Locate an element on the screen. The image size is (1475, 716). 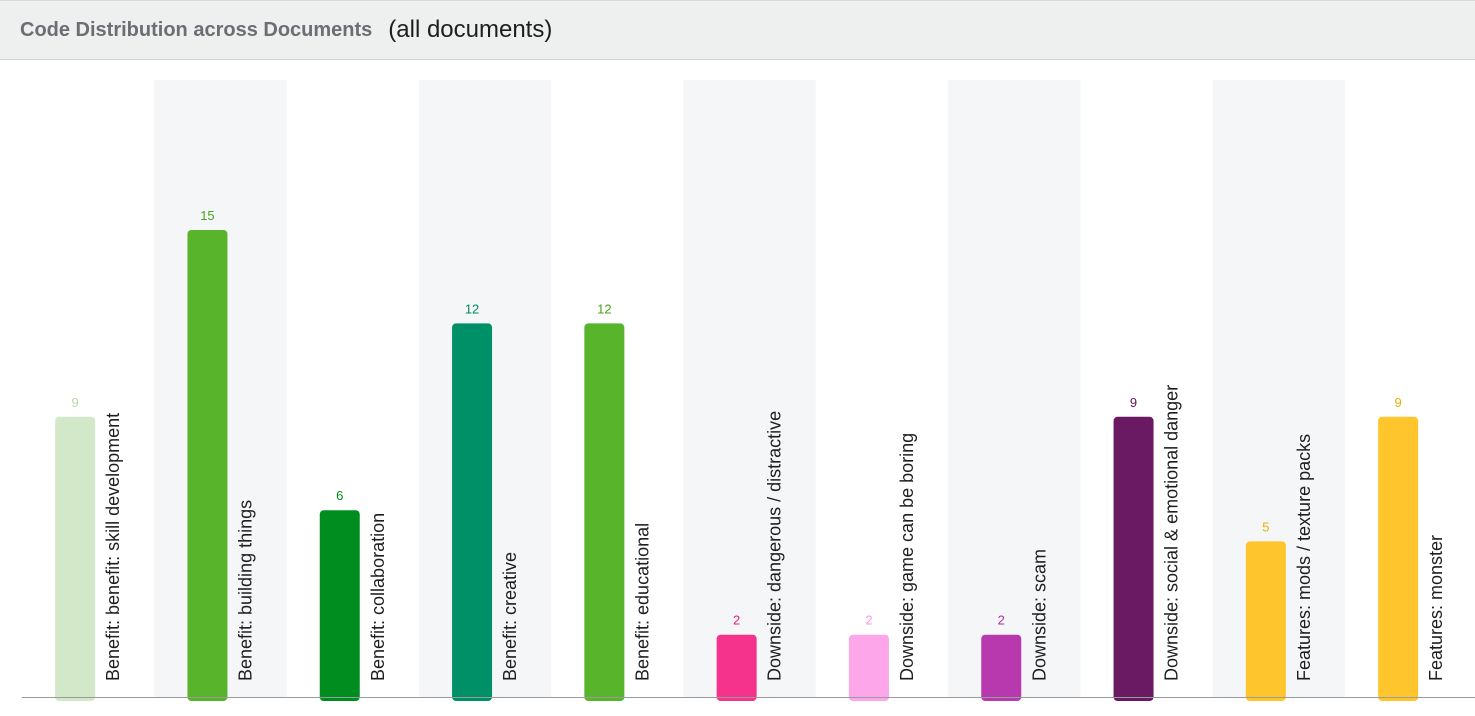
category-label: Downside: social & emotional danger is located at coordinates (1172, 533).